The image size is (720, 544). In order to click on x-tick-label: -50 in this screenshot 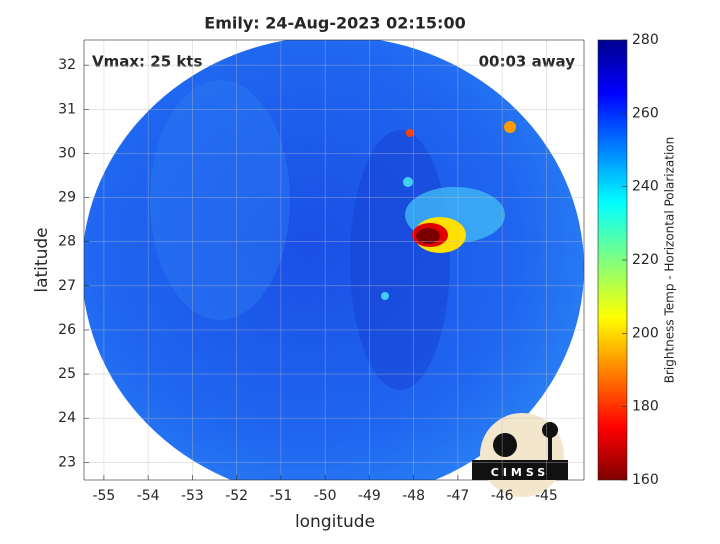, I will do `click(325, 496)`.